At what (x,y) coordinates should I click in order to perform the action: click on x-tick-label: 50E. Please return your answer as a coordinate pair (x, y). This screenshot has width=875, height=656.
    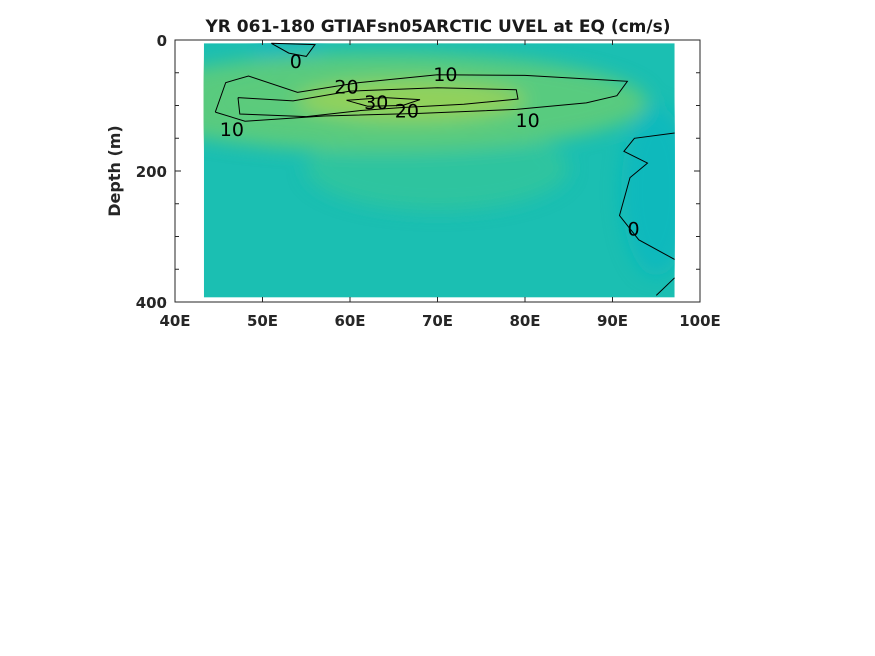
    Looking at the image, I should click on (262, 321).